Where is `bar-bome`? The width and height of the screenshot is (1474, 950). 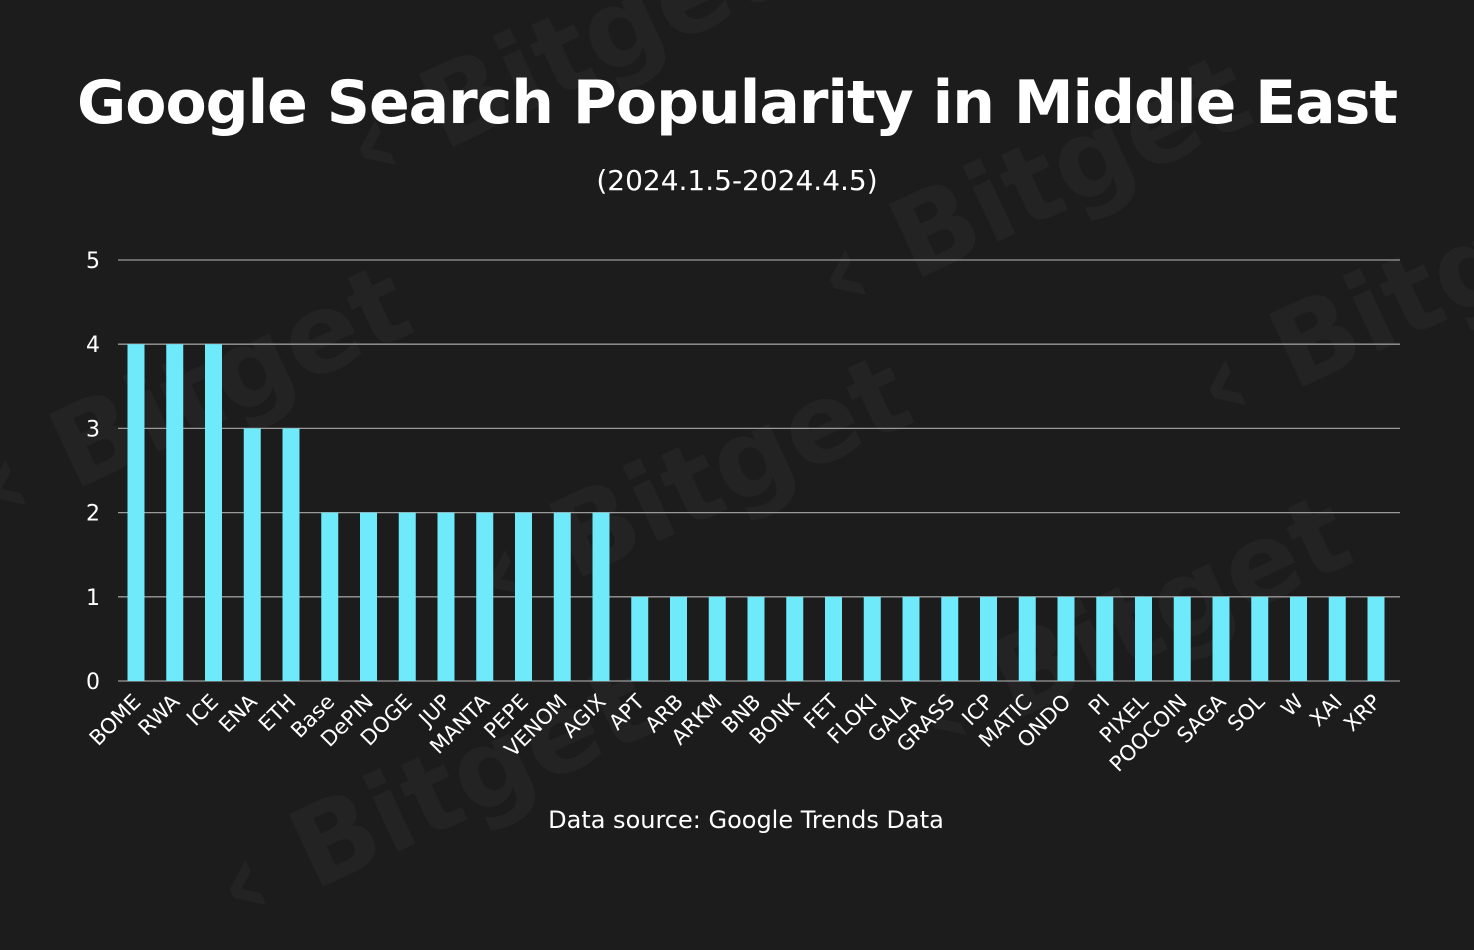 bar-bome is located at coordinates (136, 512).